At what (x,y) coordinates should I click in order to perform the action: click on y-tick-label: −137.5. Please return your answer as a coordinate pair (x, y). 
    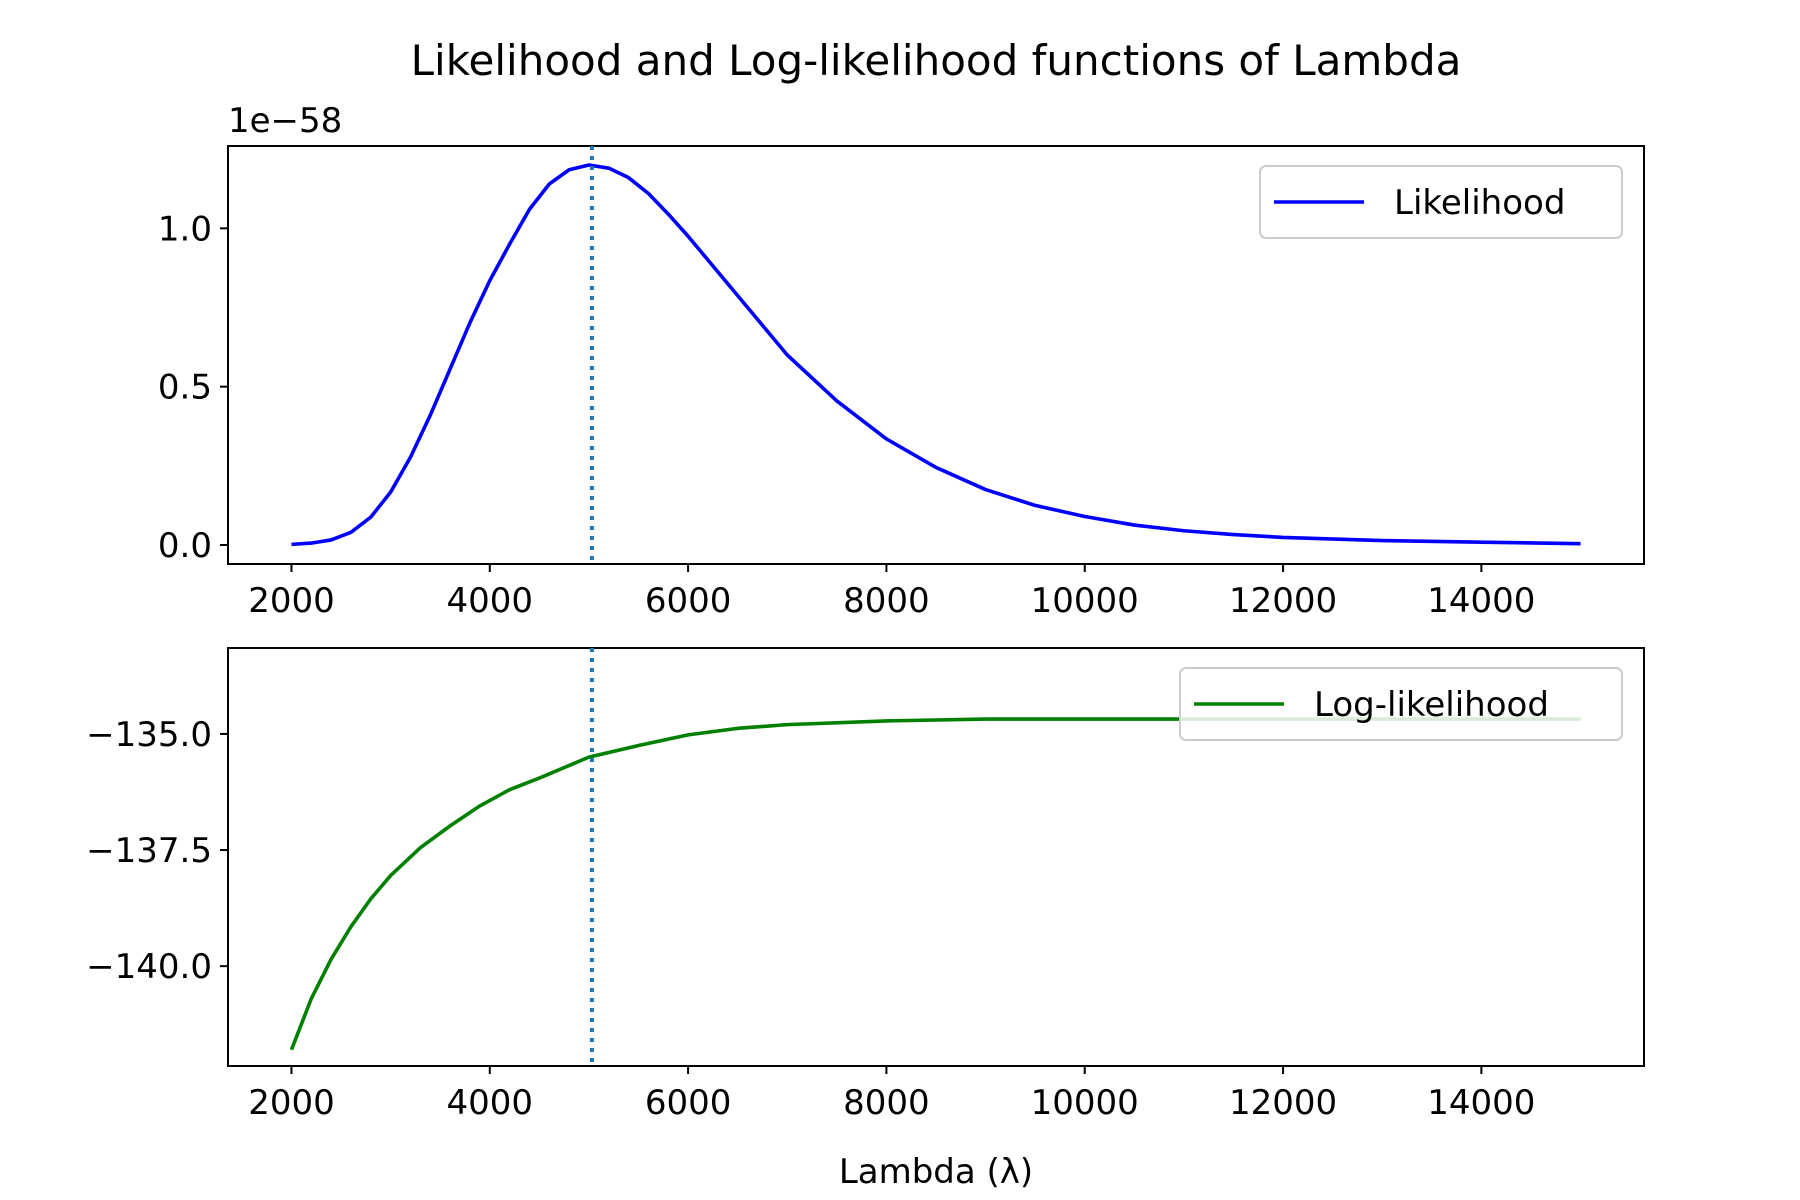
    Looking at the image, I should click on (149, 851).